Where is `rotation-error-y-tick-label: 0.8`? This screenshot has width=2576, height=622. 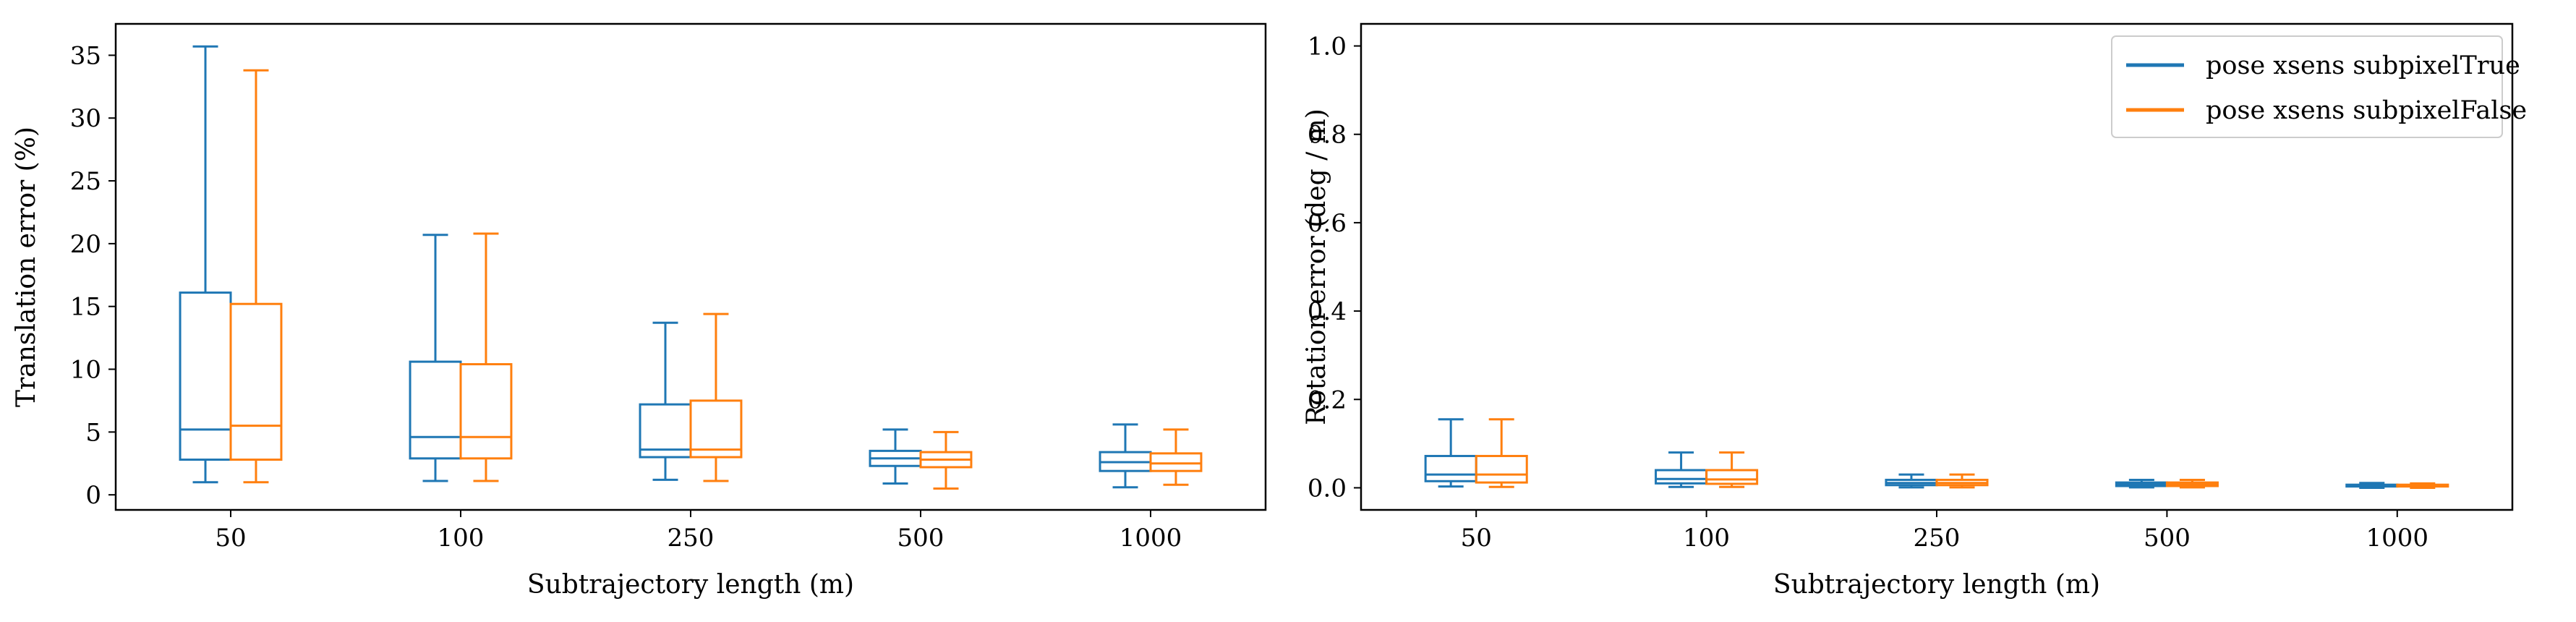
rotation-error-y-tick-label: 0.8 is located at coordinates (1328, 135).